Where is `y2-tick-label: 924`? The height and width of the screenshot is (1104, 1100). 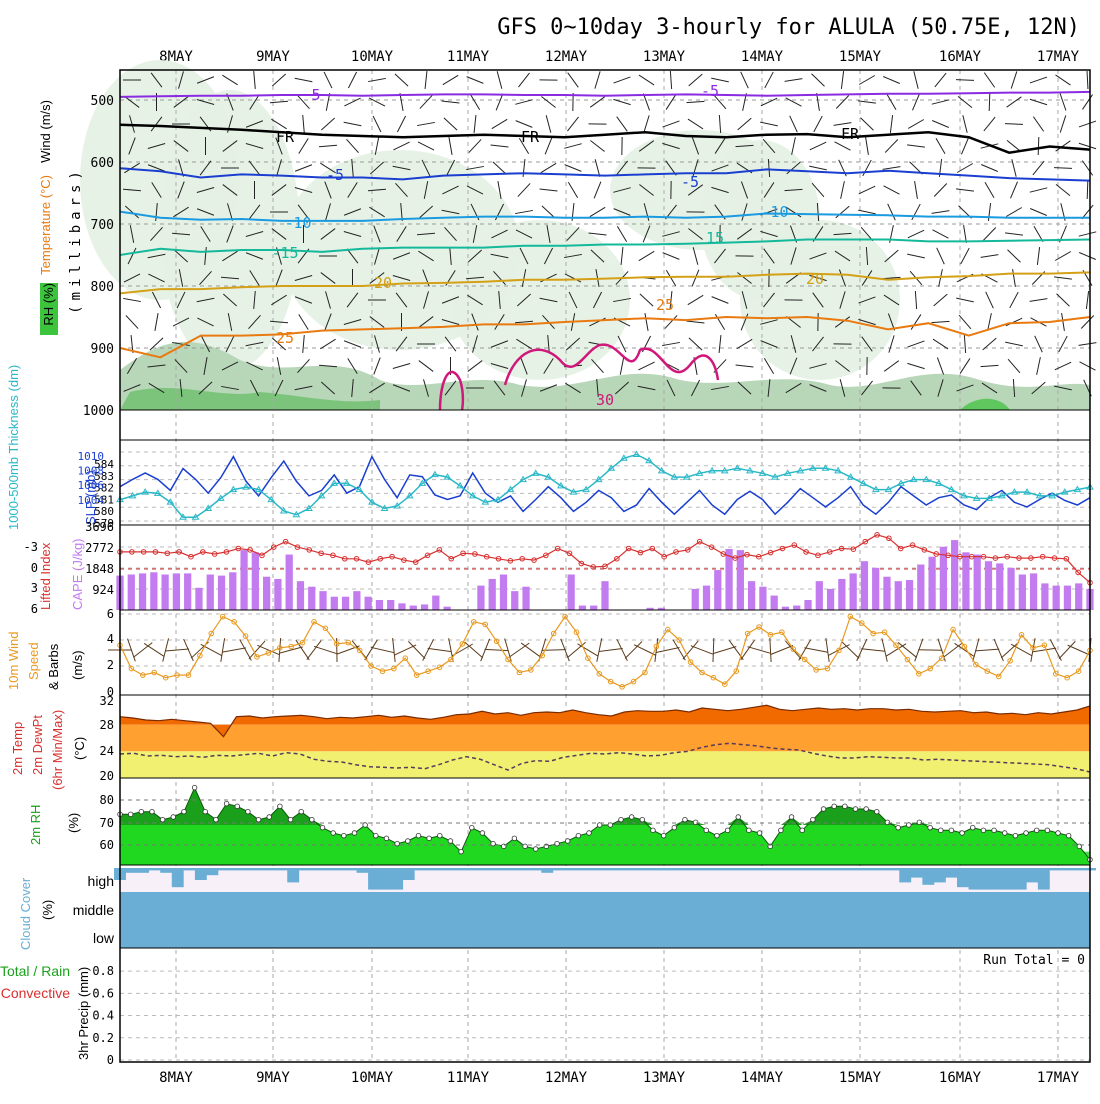 y2-tick-label: 924 is located at coordinates (103, 590).